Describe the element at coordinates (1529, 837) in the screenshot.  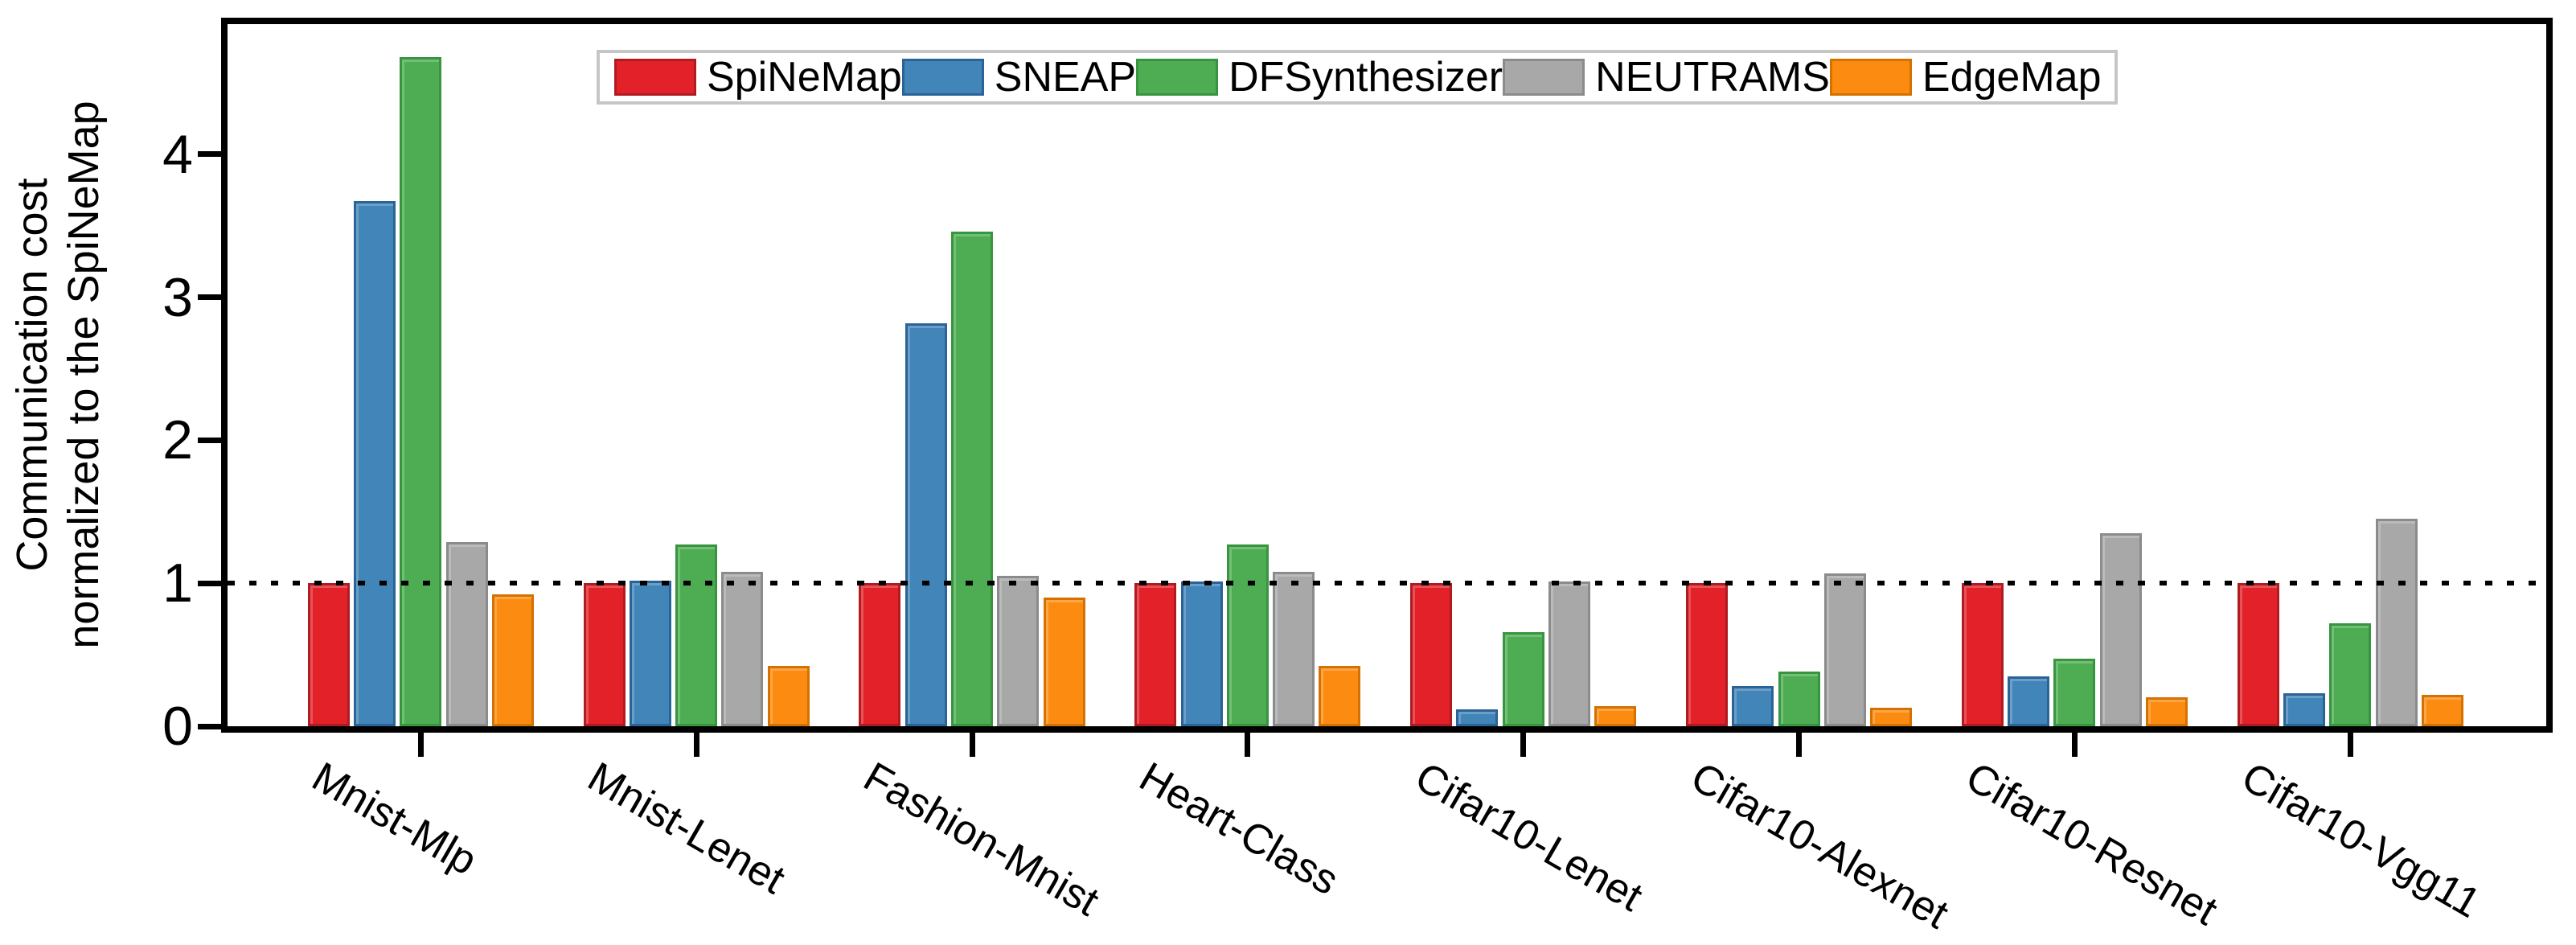
I see `x-tick-label: Cifar10-Lenet` at that location.